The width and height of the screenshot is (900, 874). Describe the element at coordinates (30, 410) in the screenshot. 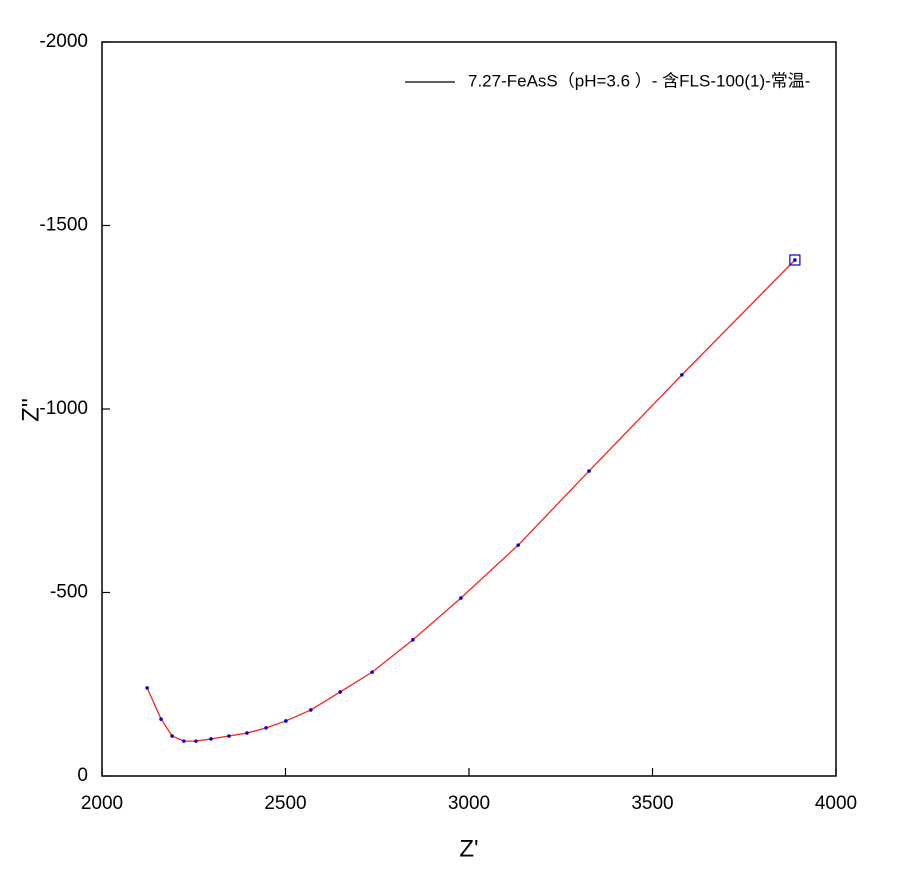

I see `y-axis-title: Z''` at that location.